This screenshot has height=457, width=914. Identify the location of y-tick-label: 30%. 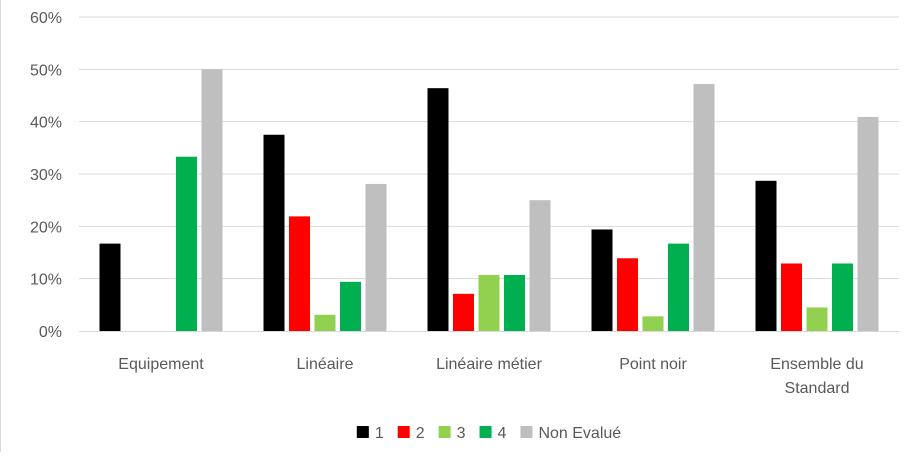
(46, 175).